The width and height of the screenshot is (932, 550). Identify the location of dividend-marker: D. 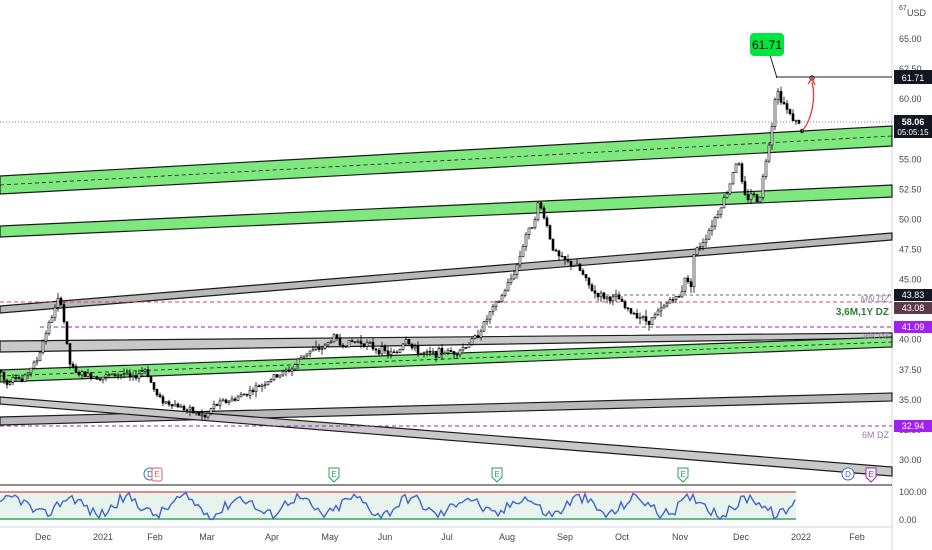
(848, 474).